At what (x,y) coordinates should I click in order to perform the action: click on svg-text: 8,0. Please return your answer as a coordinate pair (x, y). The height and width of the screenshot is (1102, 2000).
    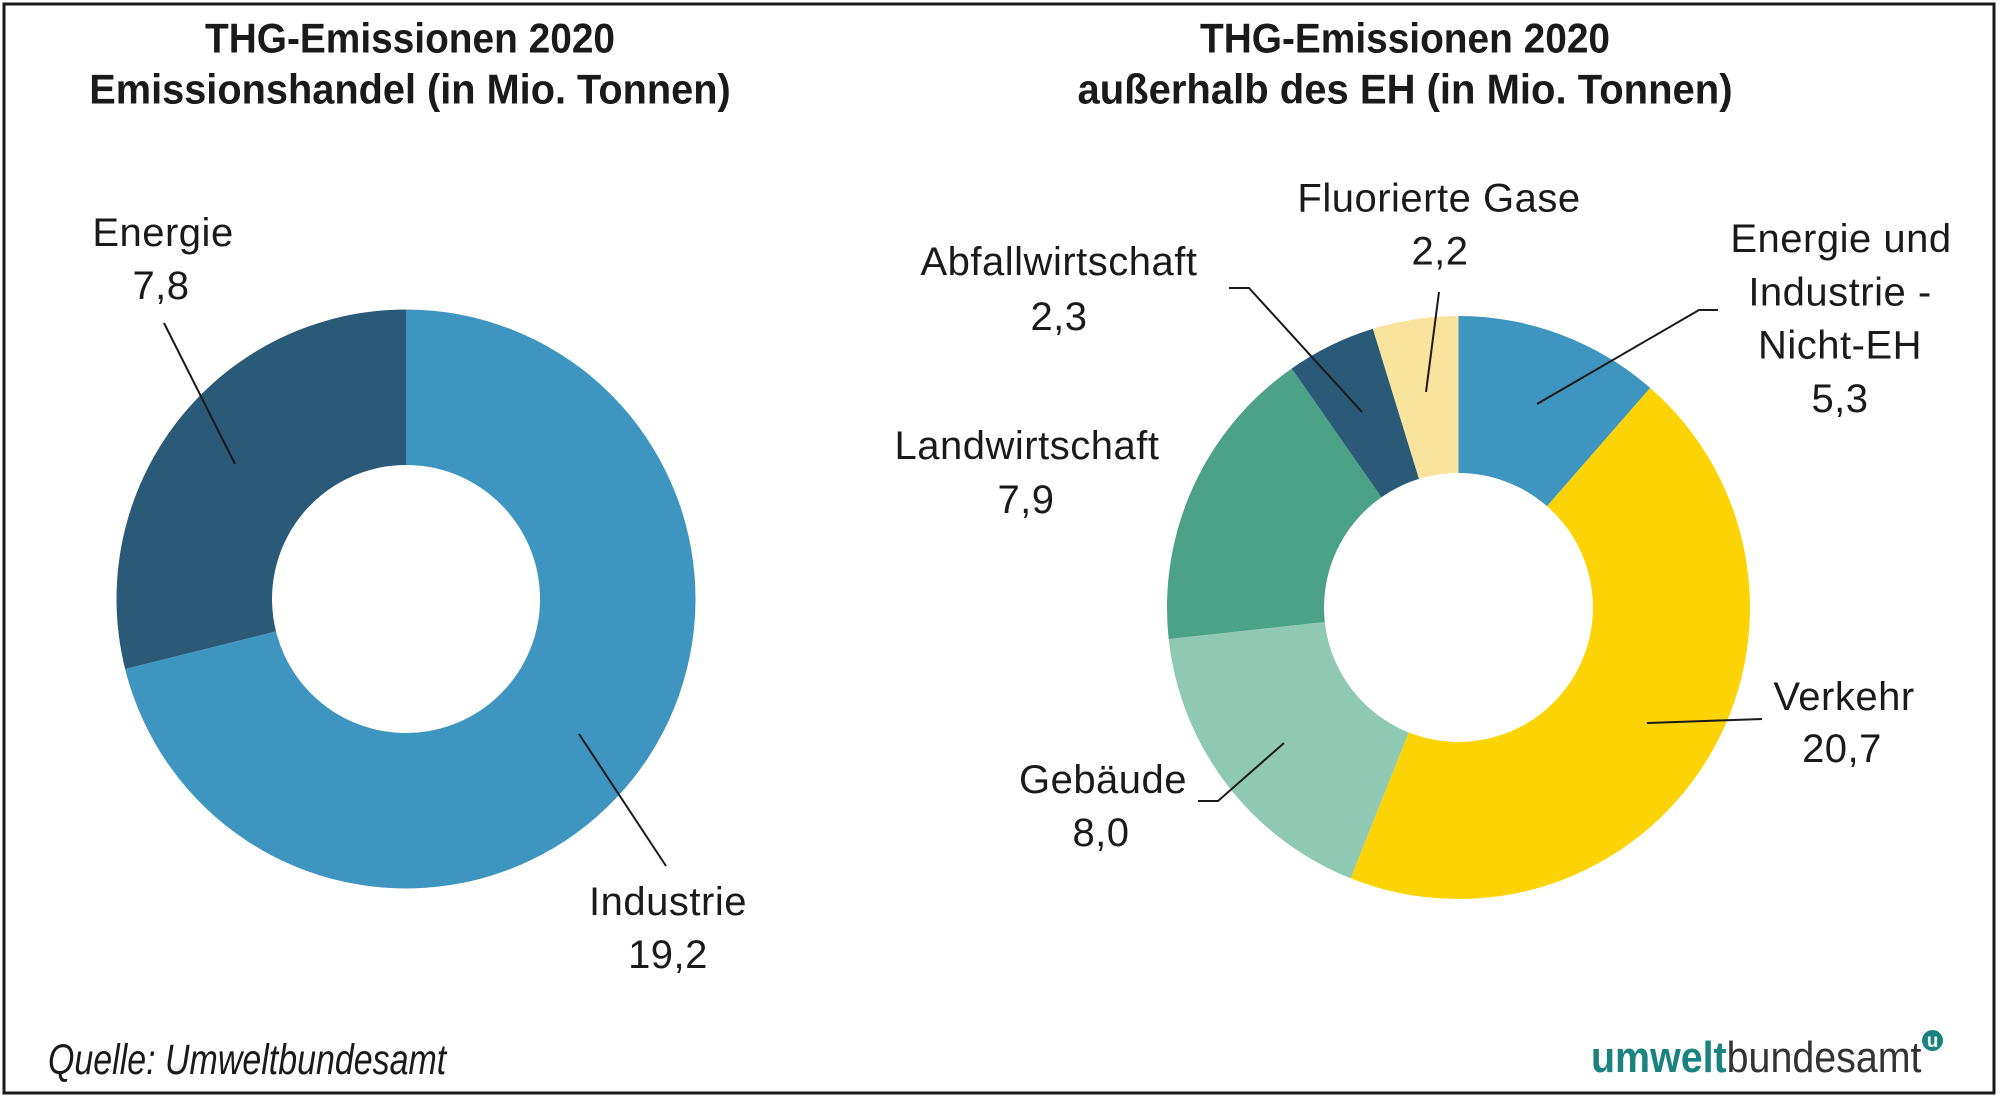
    Looking at the image, I should click on (1100, 833).